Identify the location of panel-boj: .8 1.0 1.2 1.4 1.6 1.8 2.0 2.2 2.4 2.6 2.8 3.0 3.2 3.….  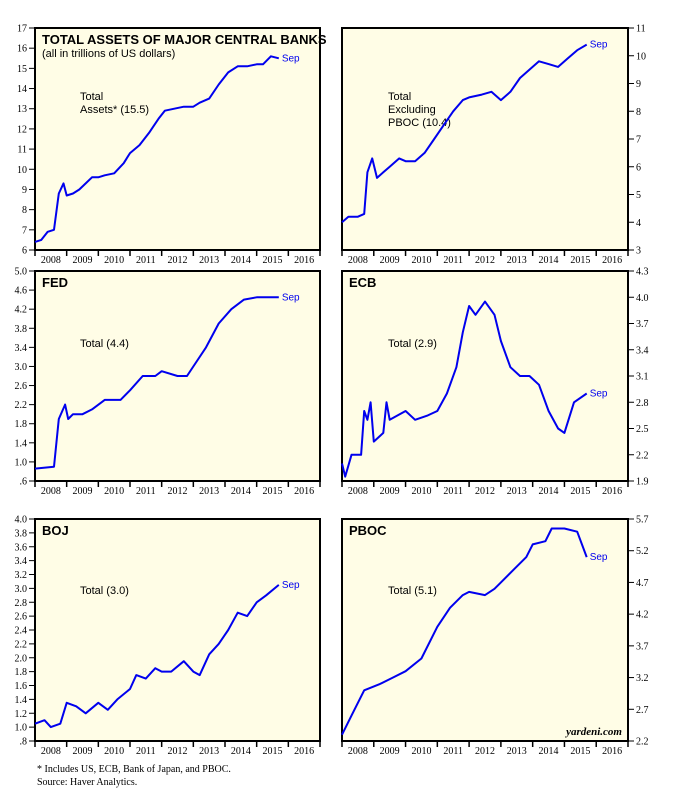
(168, 636).